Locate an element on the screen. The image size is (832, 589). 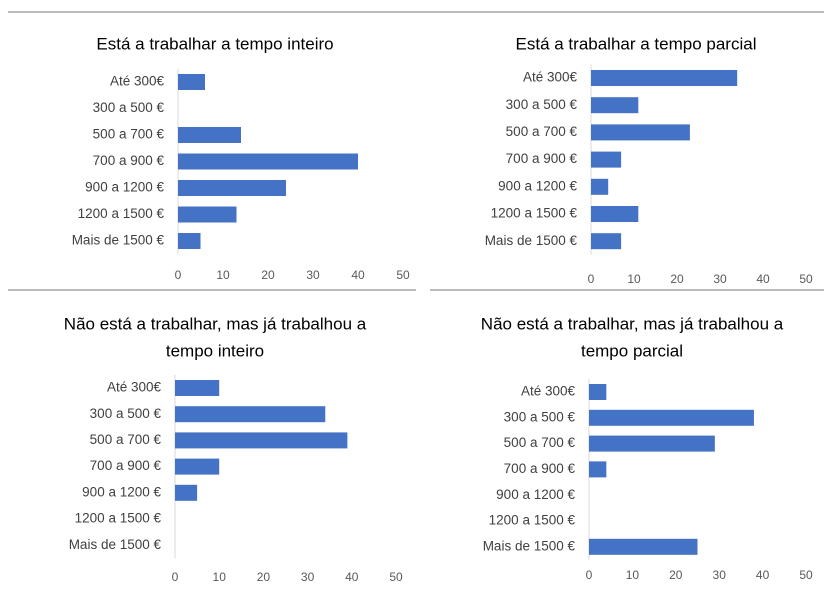
chart-title: tempo inteiro is located at coordinates (215, 350).